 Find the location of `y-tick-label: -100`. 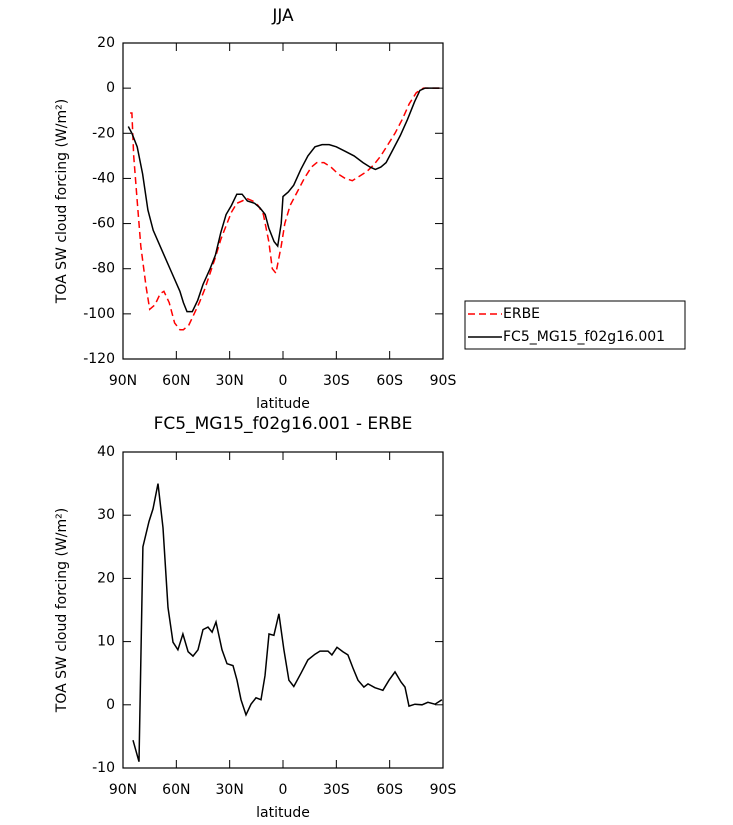

y-tick-label: -100 is located at coordinates (99, 314).